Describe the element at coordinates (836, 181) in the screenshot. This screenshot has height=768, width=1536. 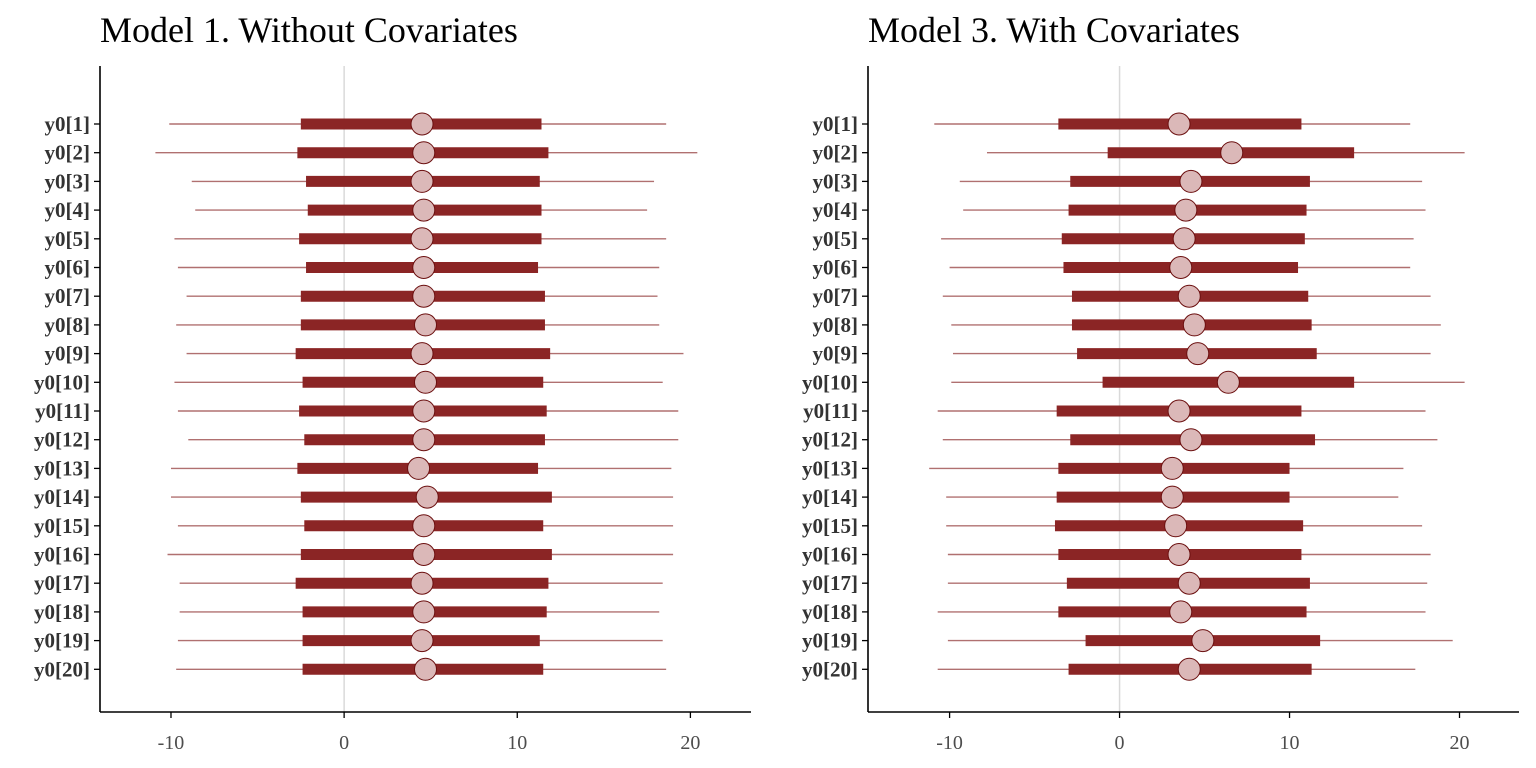
I see `y-tick-label: y0[3]` at that location.